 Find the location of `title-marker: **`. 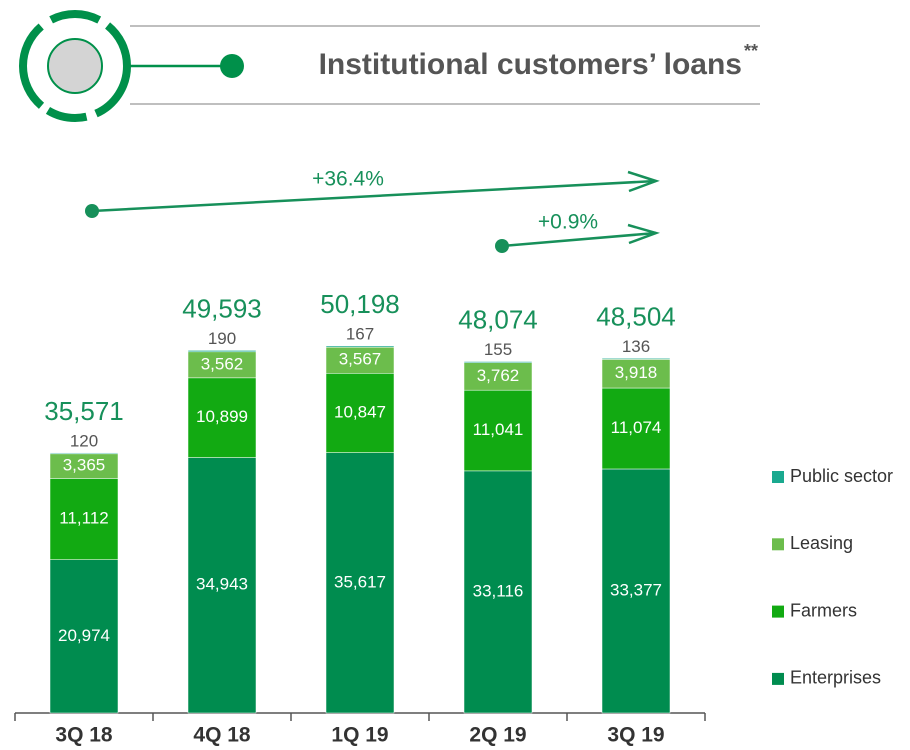

title-marker: ** is located at coordinates (751, 51).